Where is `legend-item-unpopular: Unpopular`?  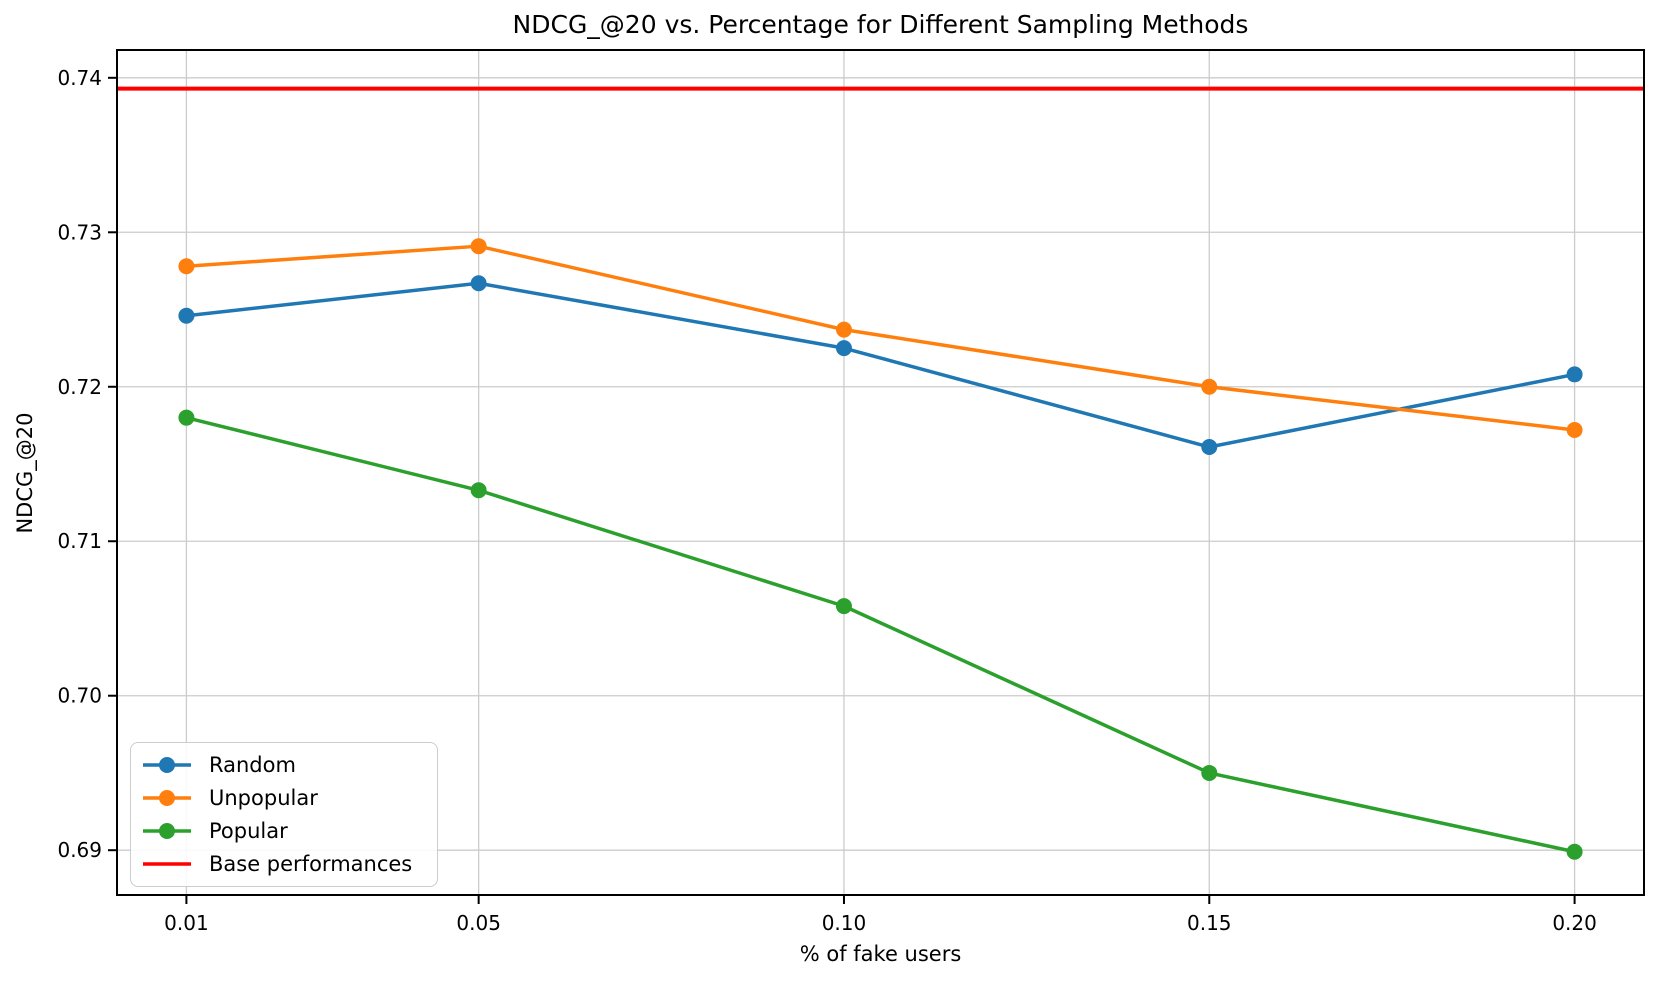
legend-item-unpopular: Unpopular is located at coordinates (284, 798).